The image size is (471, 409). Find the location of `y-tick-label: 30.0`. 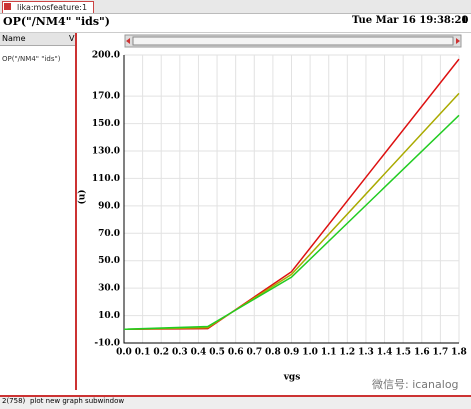

y-tick-label: 30.0 is located at coordinates (109, 289).